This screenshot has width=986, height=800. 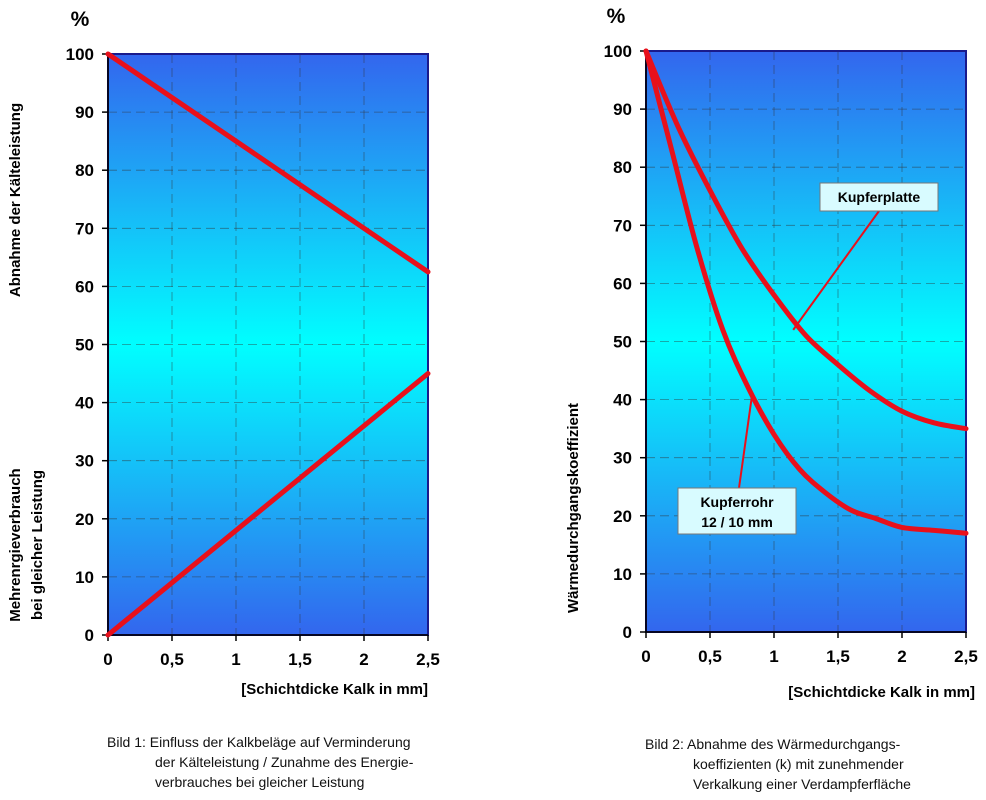 I want to click on caption-2-line-1: Bild 2: Abnahme des Wärmedurchgangs-, so click(x=773, y=744).